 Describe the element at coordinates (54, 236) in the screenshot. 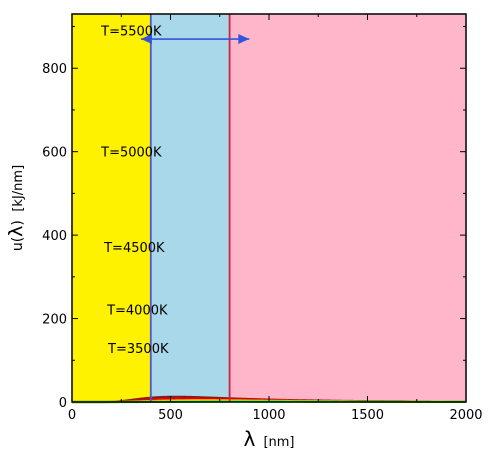

I see `y-tick-label: 400` at that location.